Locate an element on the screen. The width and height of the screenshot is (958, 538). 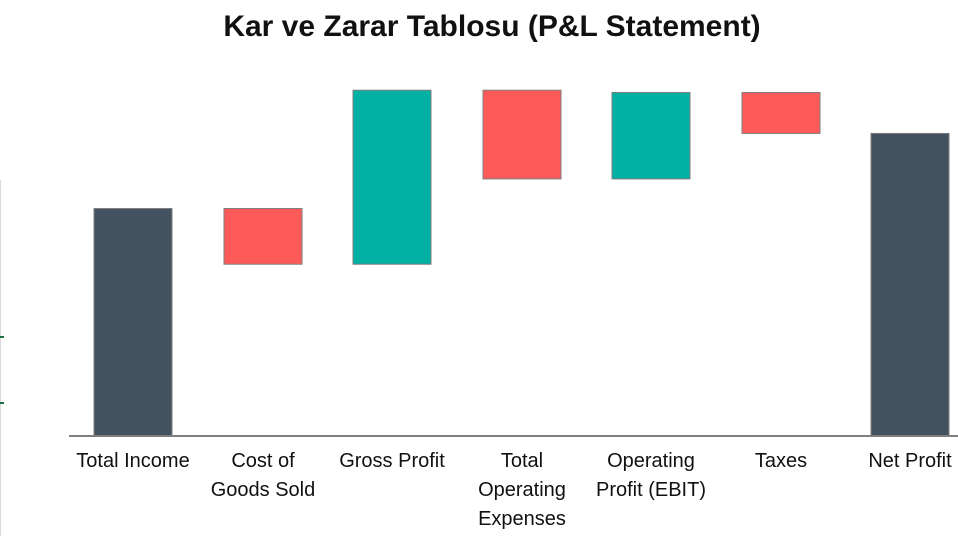
category-label: Gross Profit is located at coordinates (392, 461).